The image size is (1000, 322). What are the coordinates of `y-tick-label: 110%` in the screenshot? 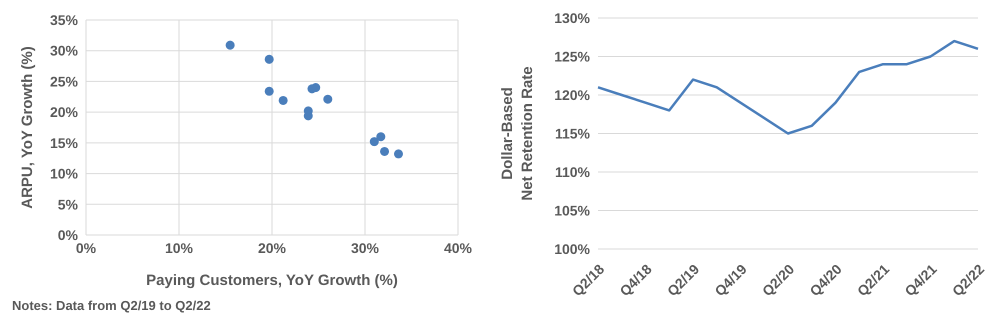 It's located at (572, 172).